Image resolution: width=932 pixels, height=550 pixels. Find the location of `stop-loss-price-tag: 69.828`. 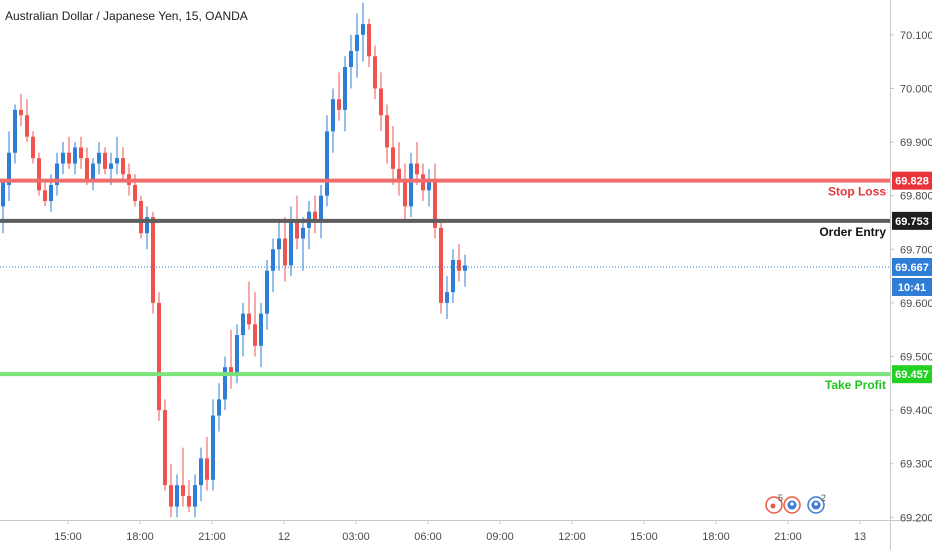

stop-loss-price-tag: 69.828 is located at coordinates (912, 180).